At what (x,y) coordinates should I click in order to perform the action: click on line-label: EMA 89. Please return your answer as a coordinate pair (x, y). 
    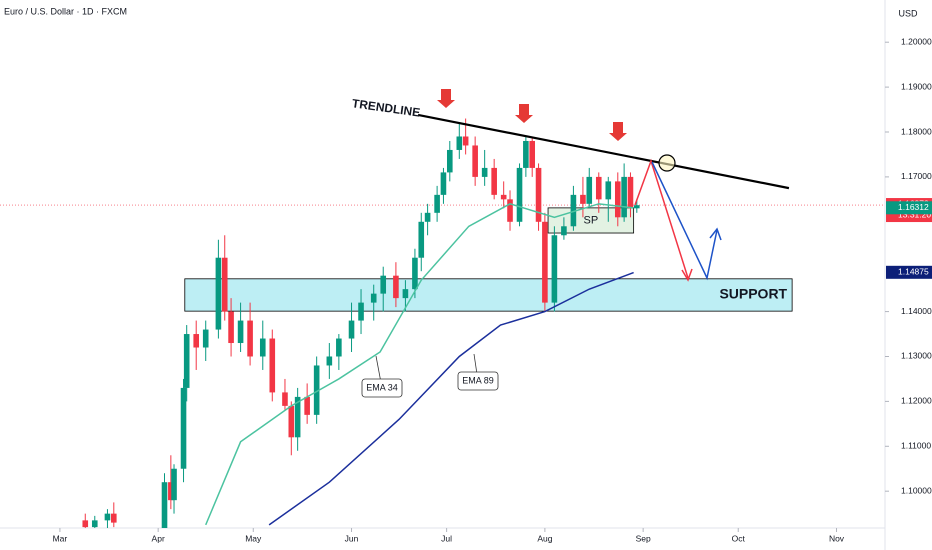
    Looking at the image, I should click on (478, 380).